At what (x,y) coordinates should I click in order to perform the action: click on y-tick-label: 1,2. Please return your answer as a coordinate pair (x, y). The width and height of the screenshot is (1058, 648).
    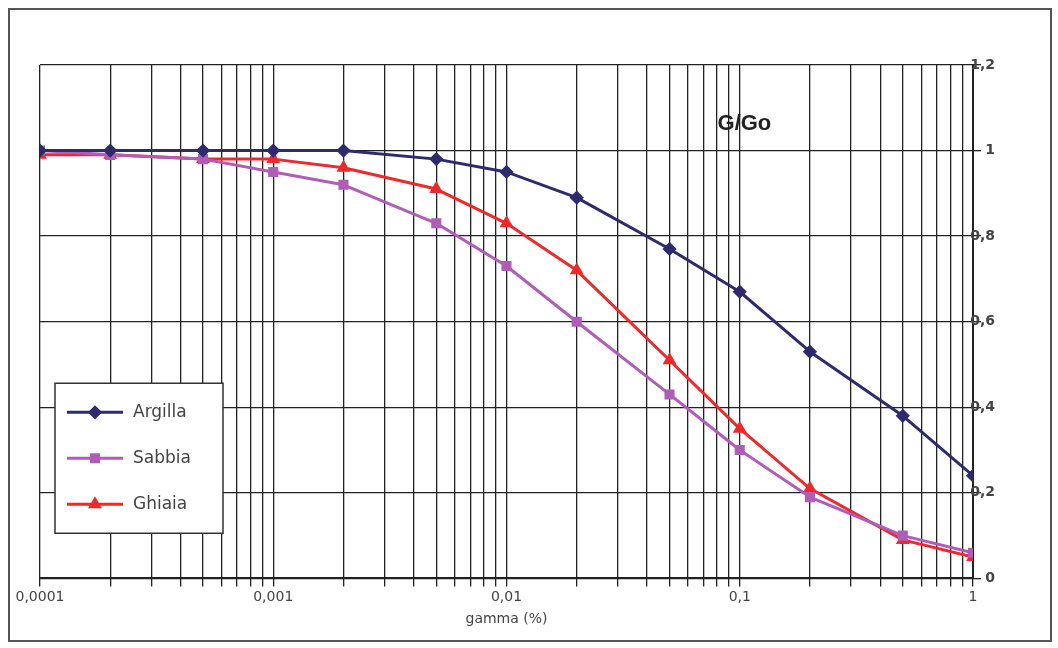
    Looking at the image, I should click on (982, 63).